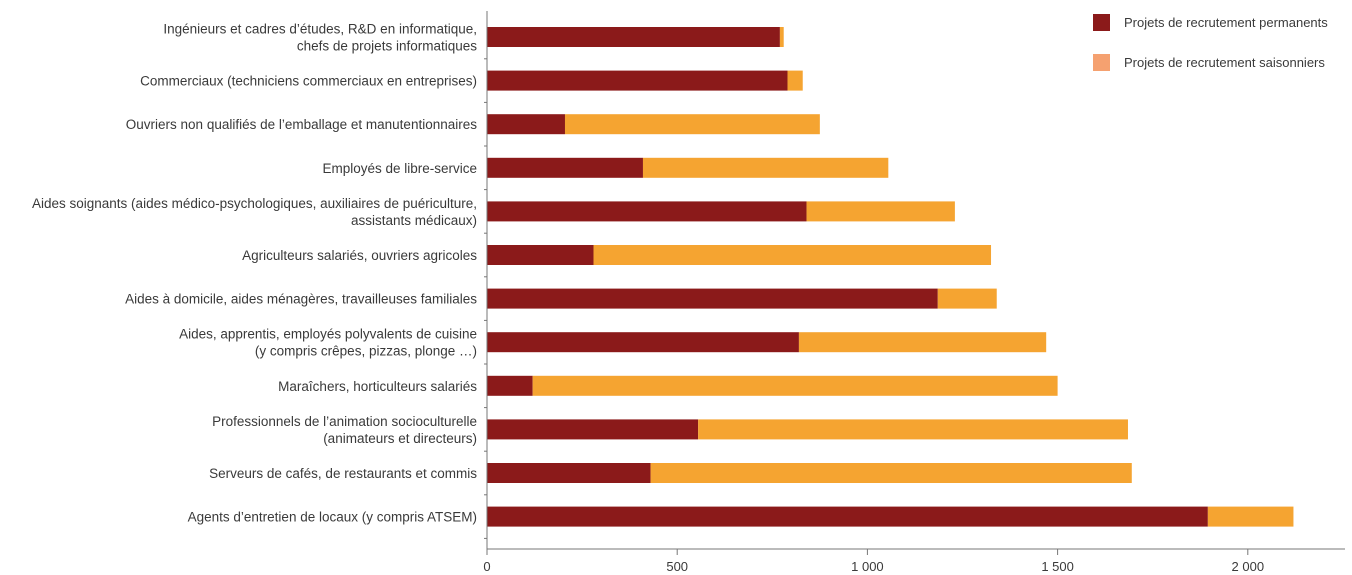 The height and width of the screenshot is (575, 1352). Describe the element at coordinates (414, 220) in the screenshot. I see `category-label: assistants médicaux)` at that location.